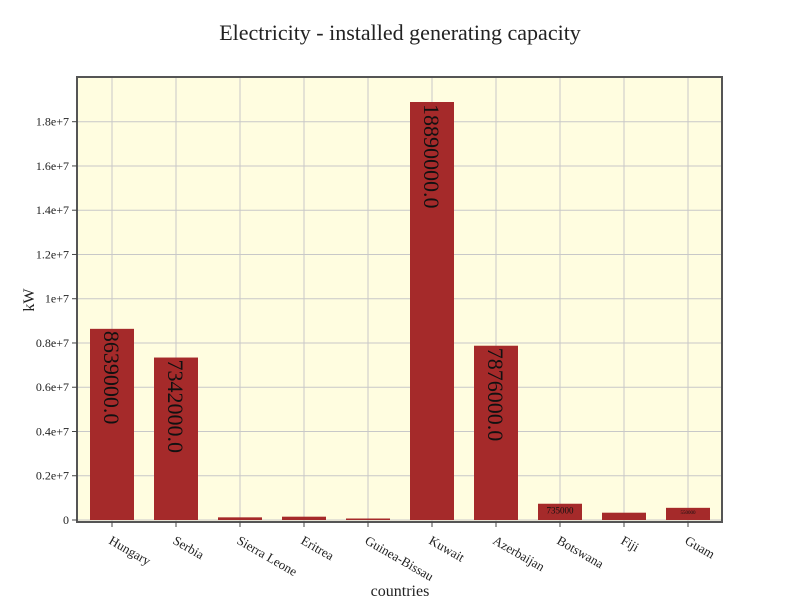 Image resolution: width=800 pixels, height=600 pixels. Describe the element at coordinates (519, 554) in the screenshot. I see `x-tick-label: Azerbaijan` at that location.